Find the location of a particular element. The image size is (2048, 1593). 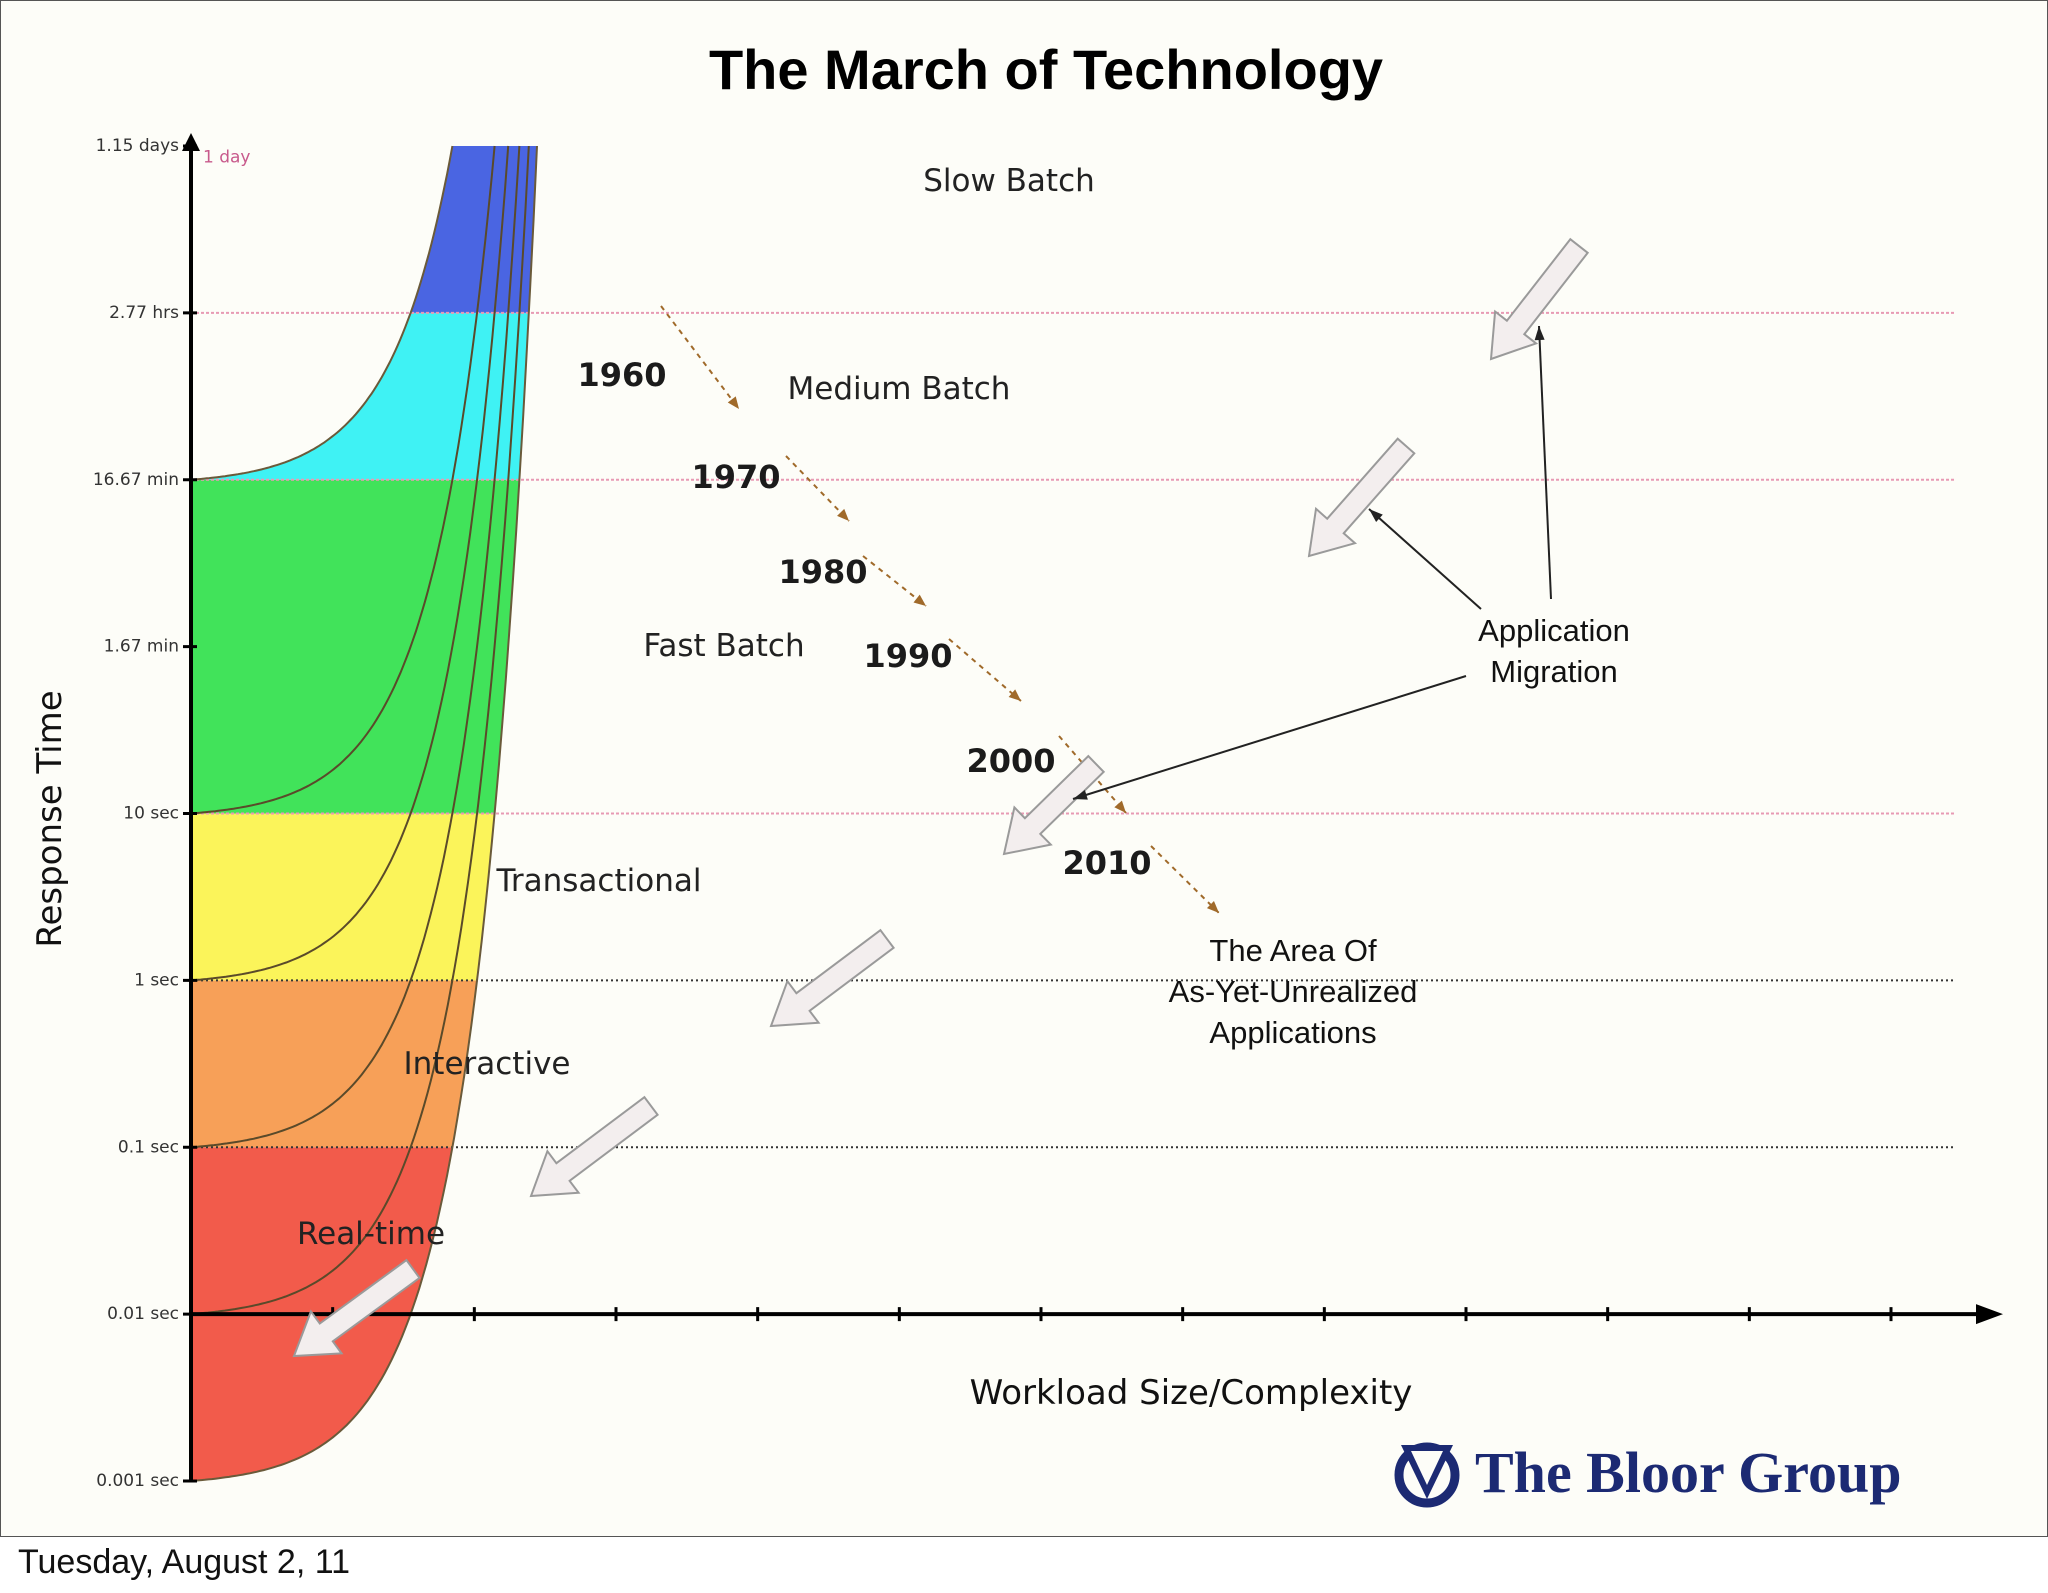

year-label-1960: 1960 is located at coordinates (621, 375).